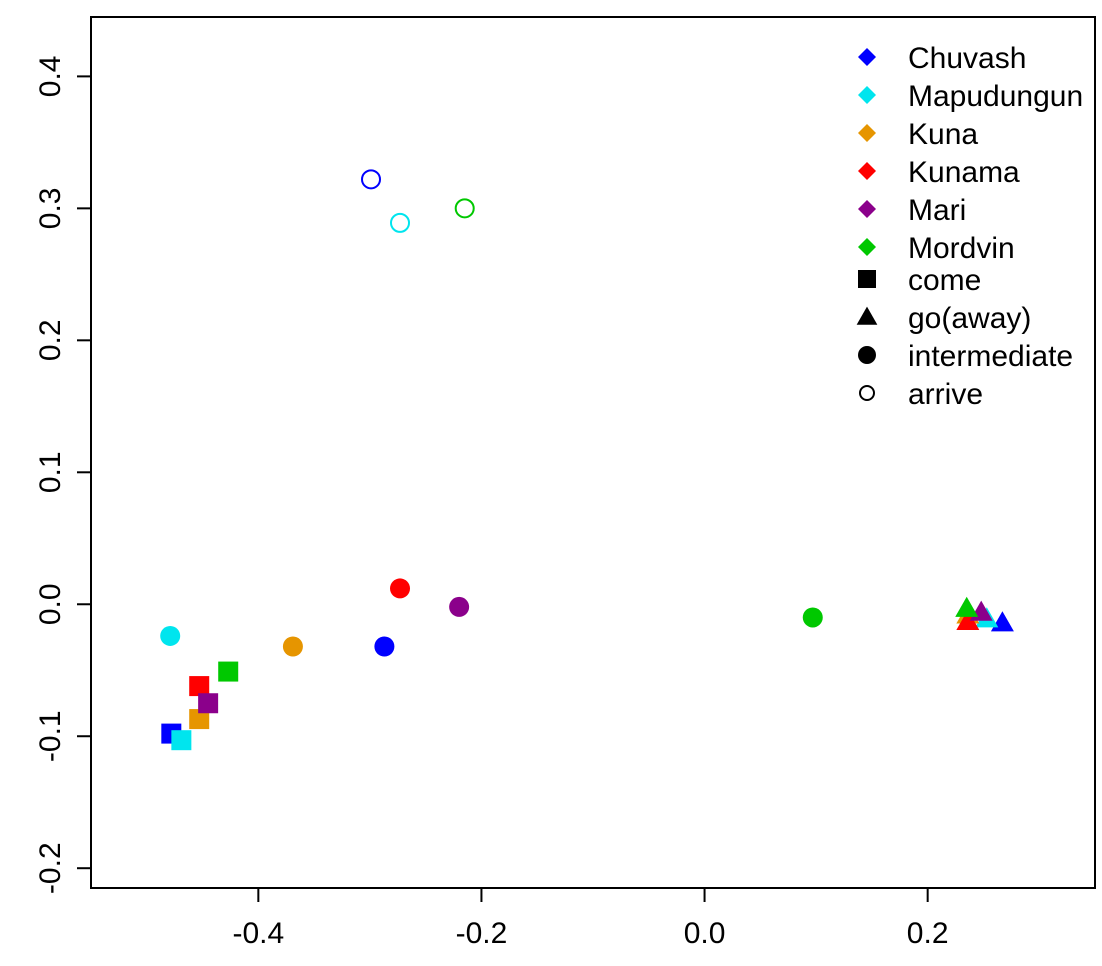 Image resolution: width=1102 pixels, height=966 pixels. I want to click on point-mari-square, so click(208, 703).